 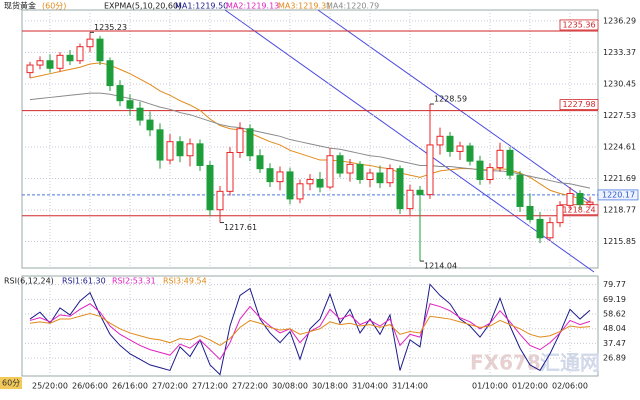 I want to click on y-tick-label: 48.04, so click(x=614, y=328).